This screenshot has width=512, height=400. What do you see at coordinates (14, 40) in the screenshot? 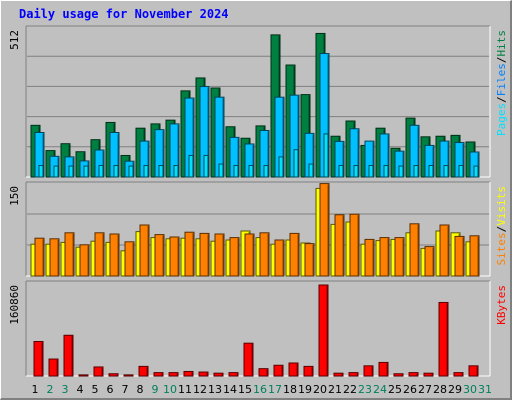
I see `y-max-label: 512` at bounding box center [14, 40].